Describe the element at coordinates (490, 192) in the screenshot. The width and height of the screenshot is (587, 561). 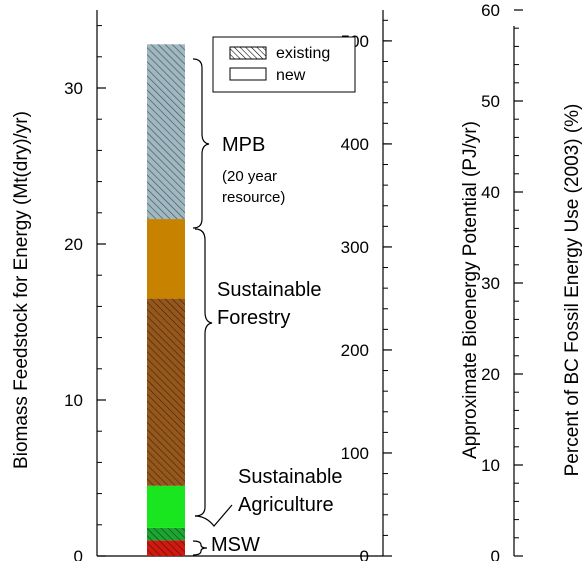
I see `right-axis-tick-label: 40` at that location.